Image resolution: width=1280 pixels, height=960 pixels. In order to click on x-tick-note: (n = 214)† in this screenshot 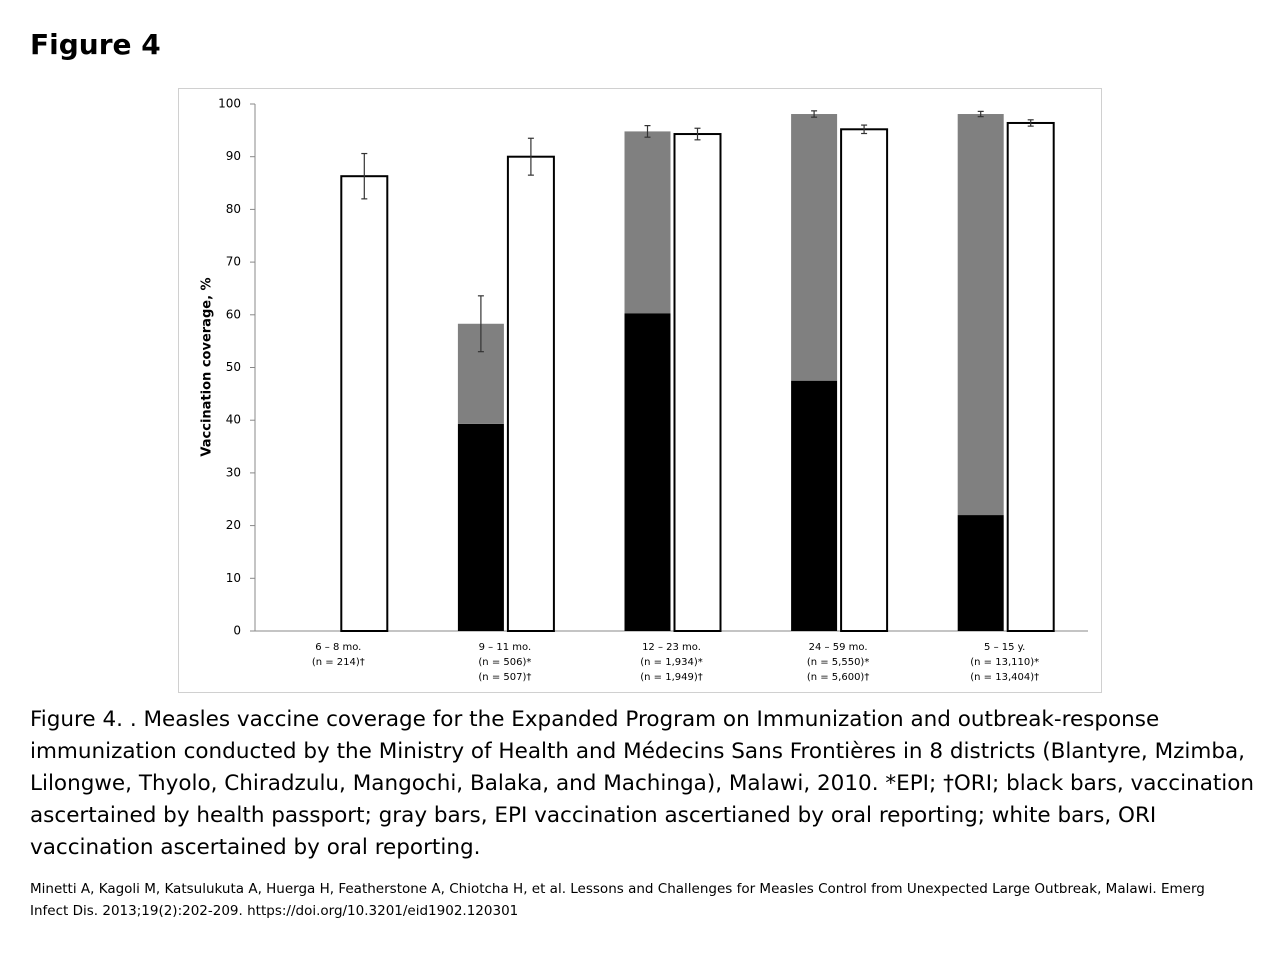, I will do `click(338, 662)`.